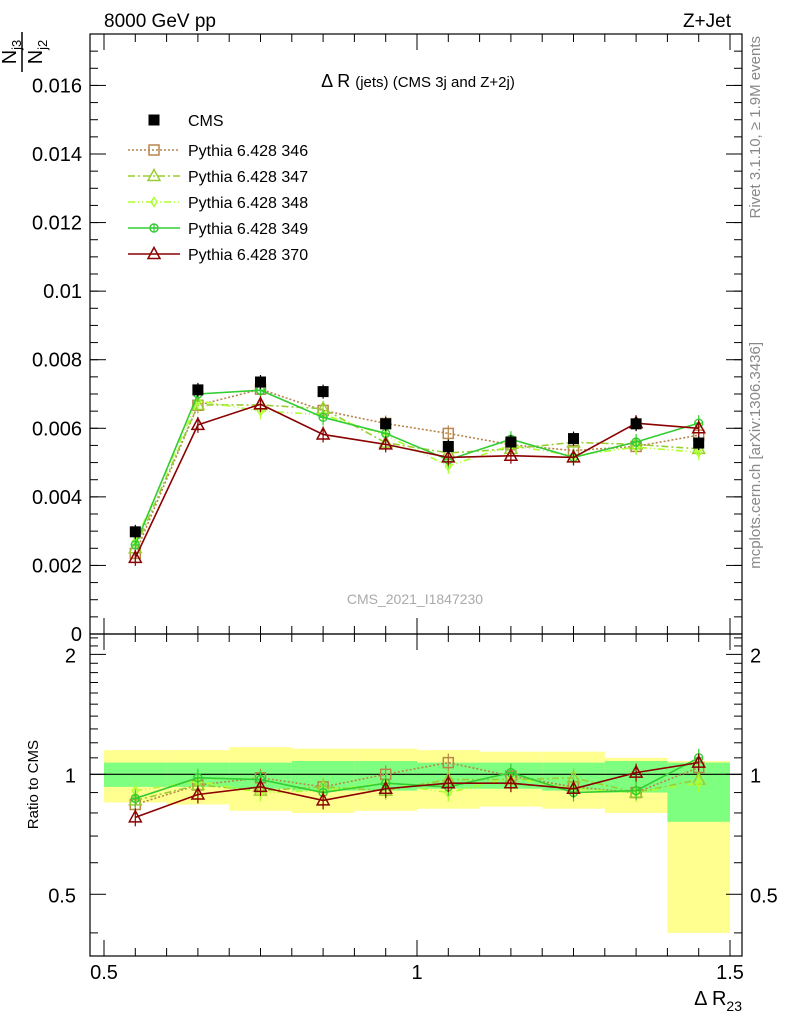  I want to click on main-ytick-label: 0.016, so click(57, 86).